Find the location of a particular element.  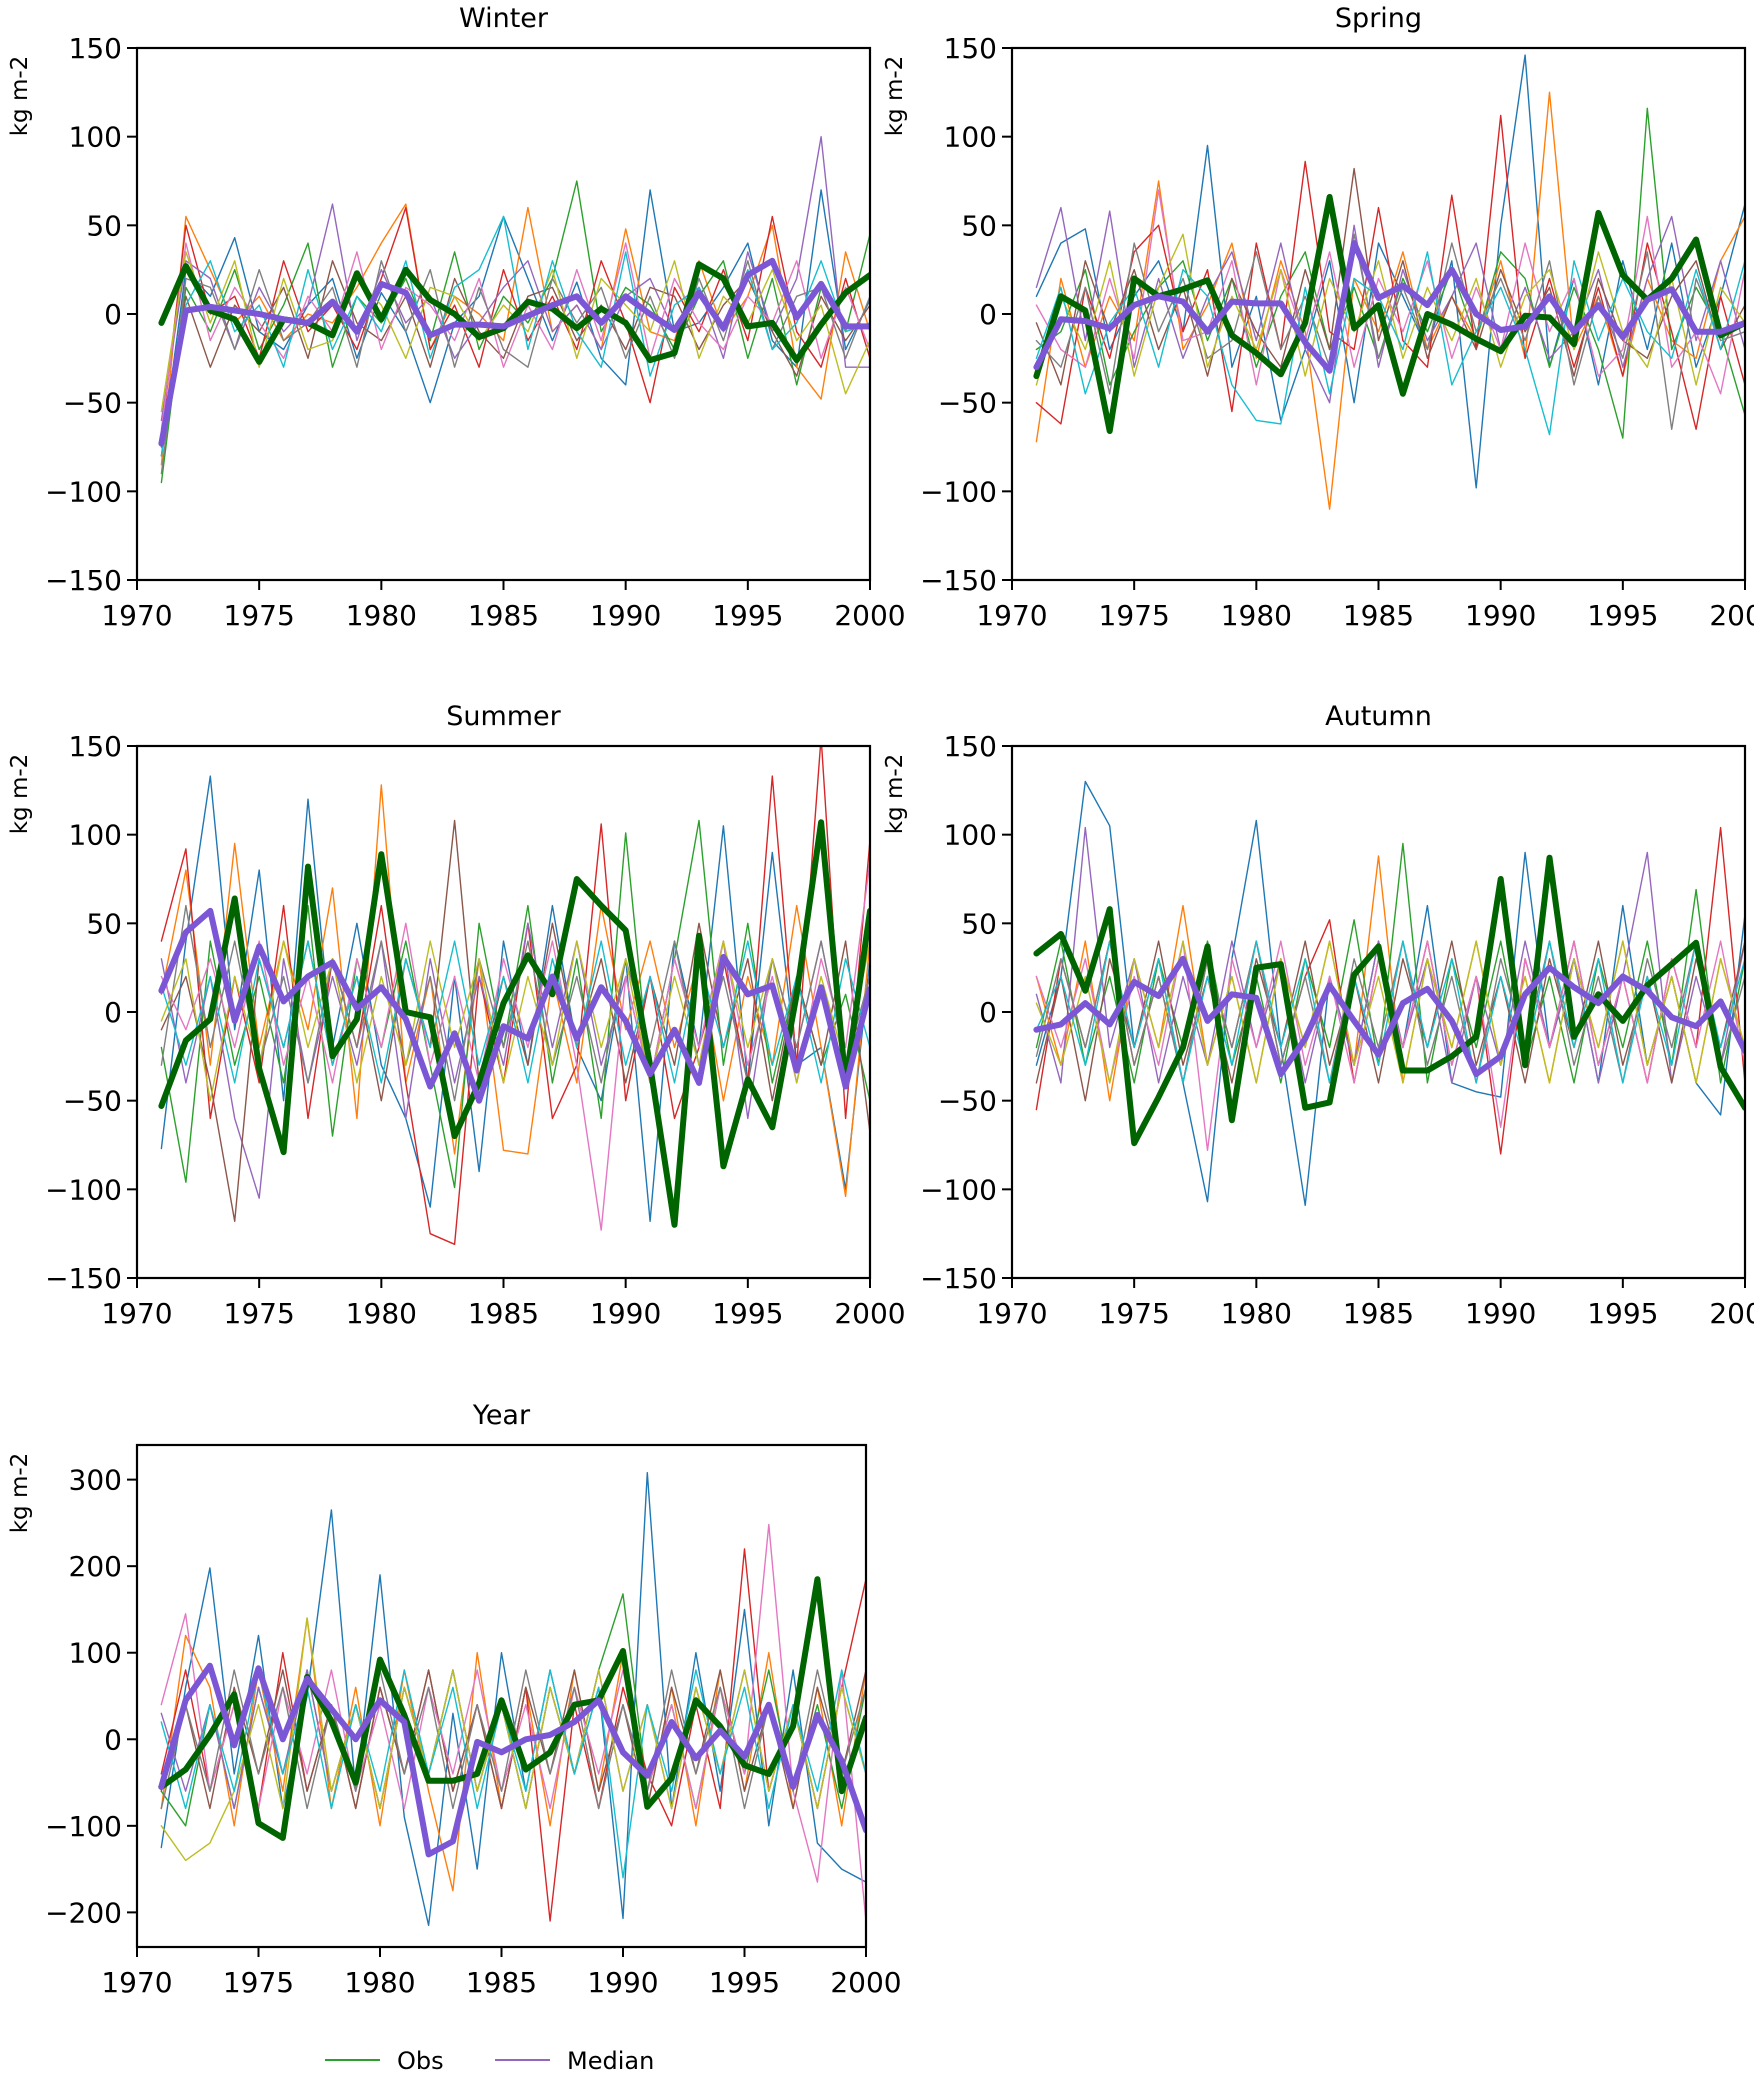

year-series-group is located at coordinates (512, 1699).